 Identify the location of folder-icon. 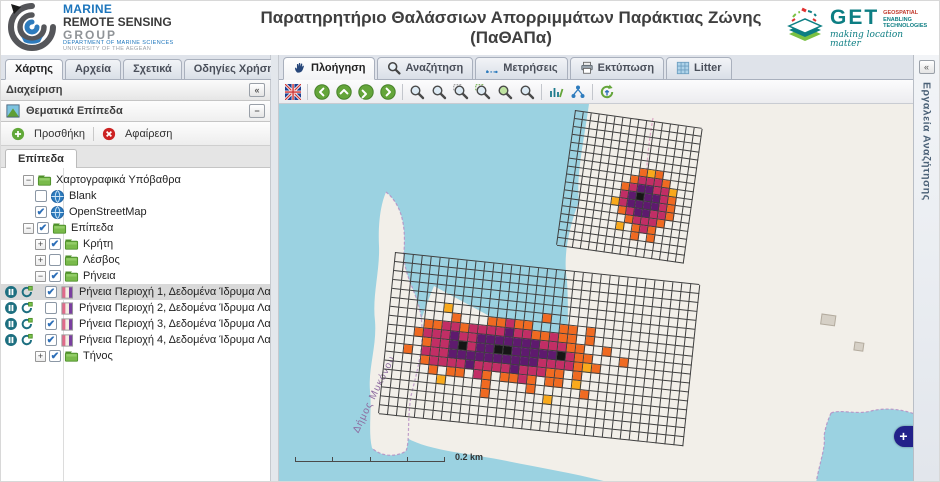
(71, 244).